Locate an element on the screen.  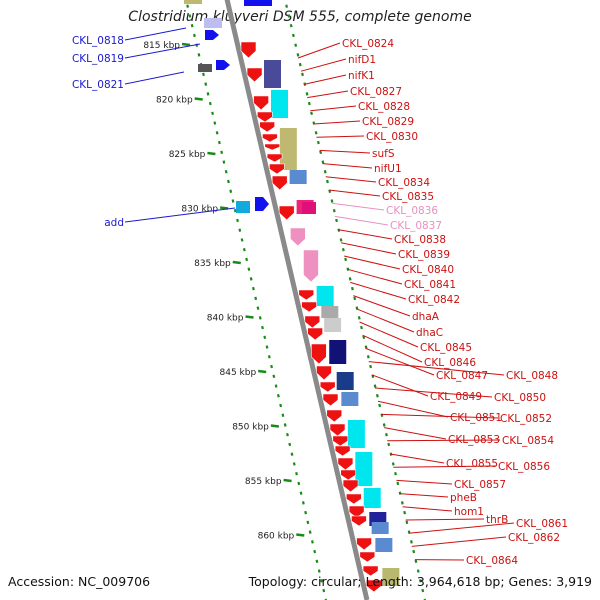
scale-tick-label: 860 kbp is located at coordinates (276, 537).